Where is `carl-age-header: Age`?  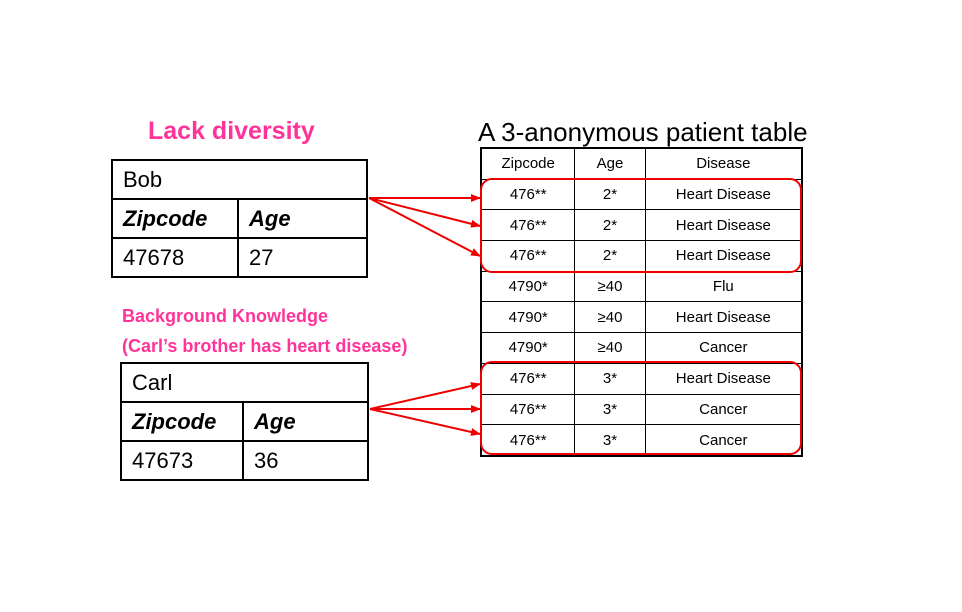
carl-age-header: Age is located at coordinates (305, 421).